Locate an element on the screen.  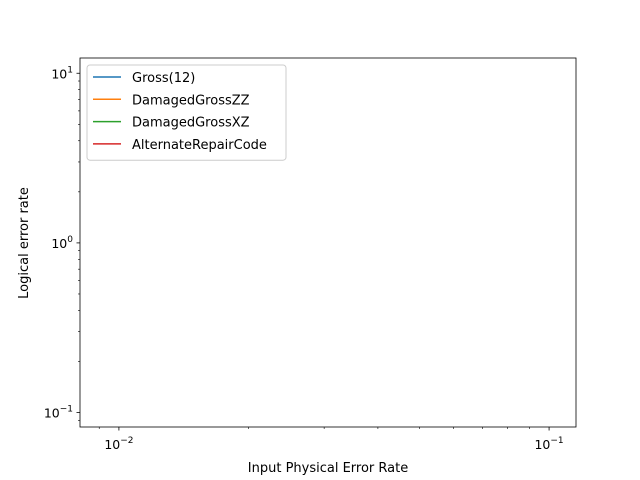
y-tick-label: 10¹ is located at coordinates (62, 73).